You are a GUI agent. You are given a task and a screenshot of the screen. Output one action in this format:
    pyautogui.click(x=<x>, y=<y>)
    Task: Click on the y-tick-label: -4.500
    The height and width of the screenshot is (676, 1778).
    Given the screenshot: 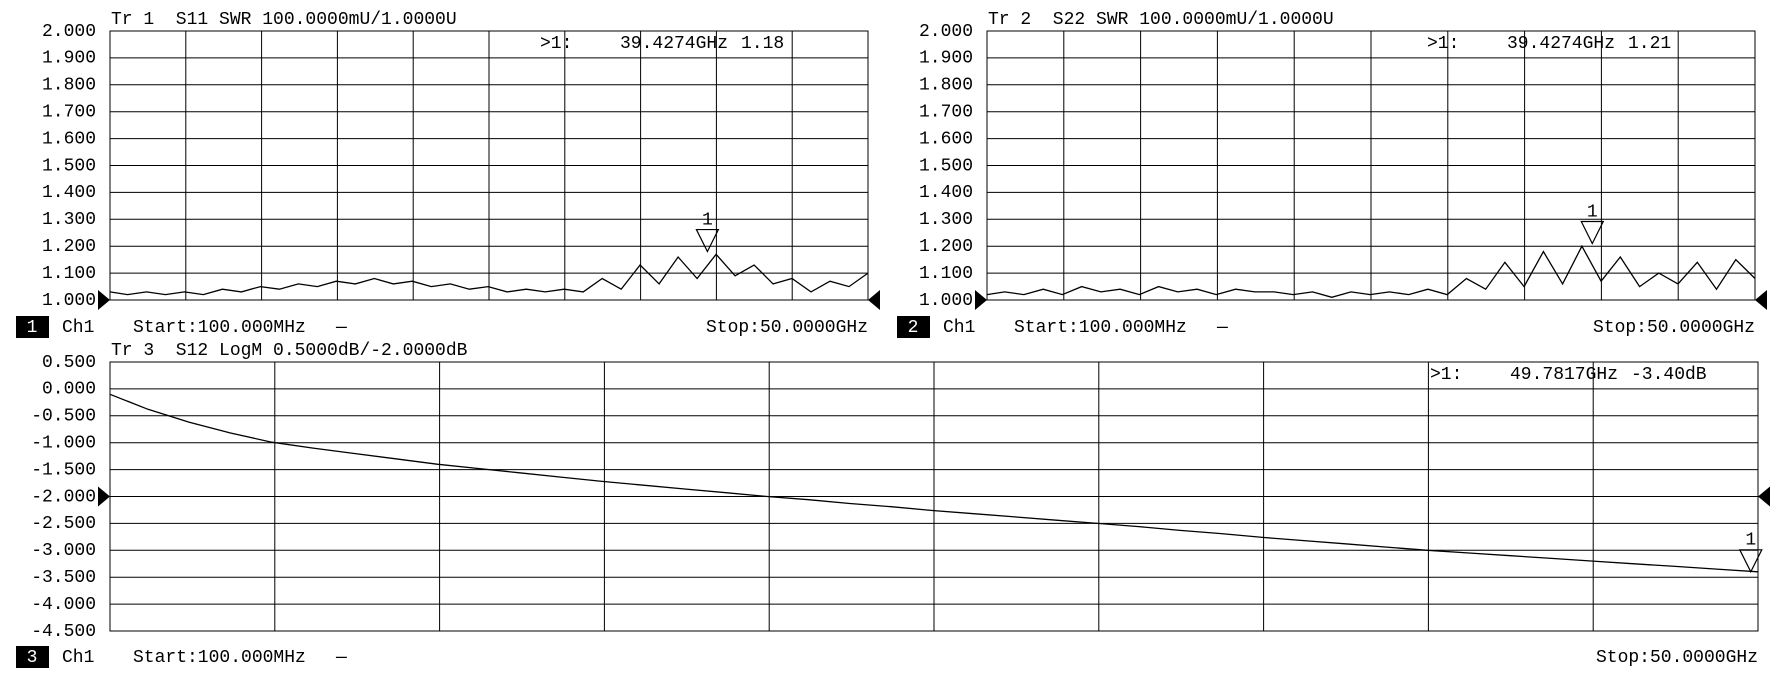 What is the action you would take?
    pyautogui.click(x=63, y=632)
    